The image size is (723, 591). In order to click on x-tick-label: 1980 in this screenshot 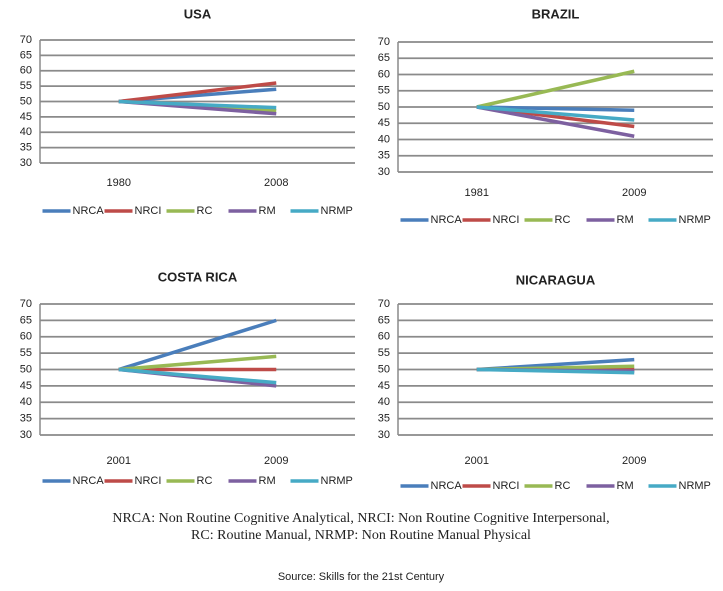, I will do `click(119, 183)`.